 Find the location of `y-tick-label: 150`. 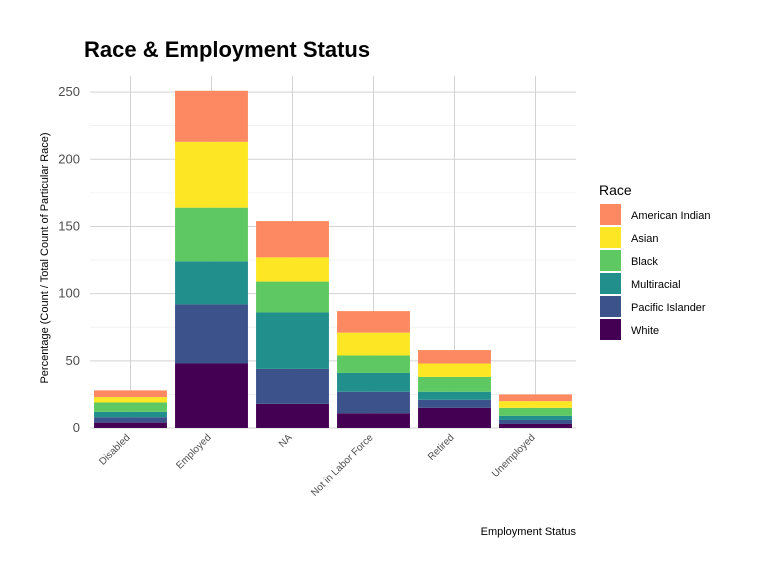

y-tick-label: 150 is located at coordinates (69, 225).